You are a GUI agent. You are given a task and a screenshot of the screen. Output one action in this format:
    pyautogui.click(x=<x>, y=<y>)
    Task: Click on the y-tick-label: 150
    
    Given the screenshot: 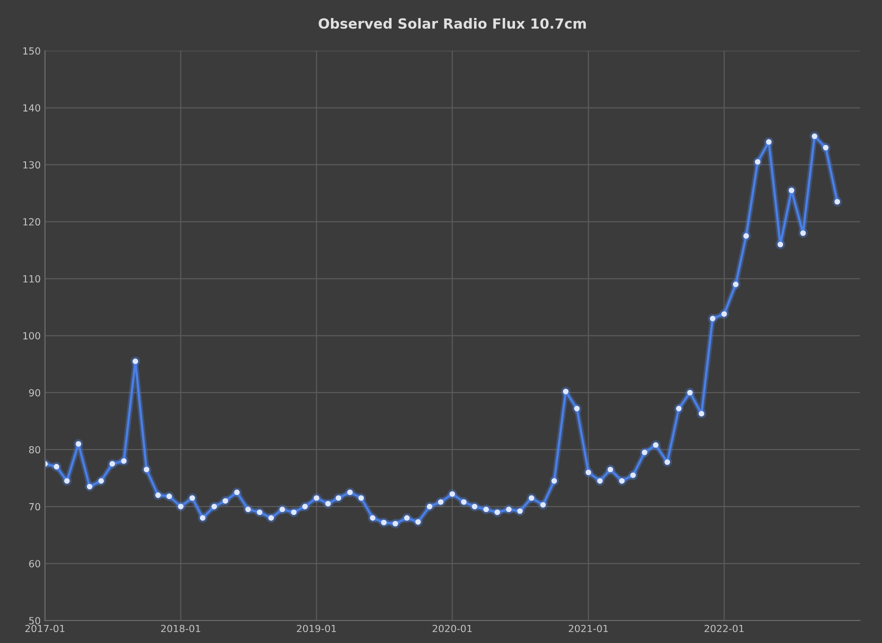 What is the action you would take?
    pyautogui.click(x=31, y=51)
    